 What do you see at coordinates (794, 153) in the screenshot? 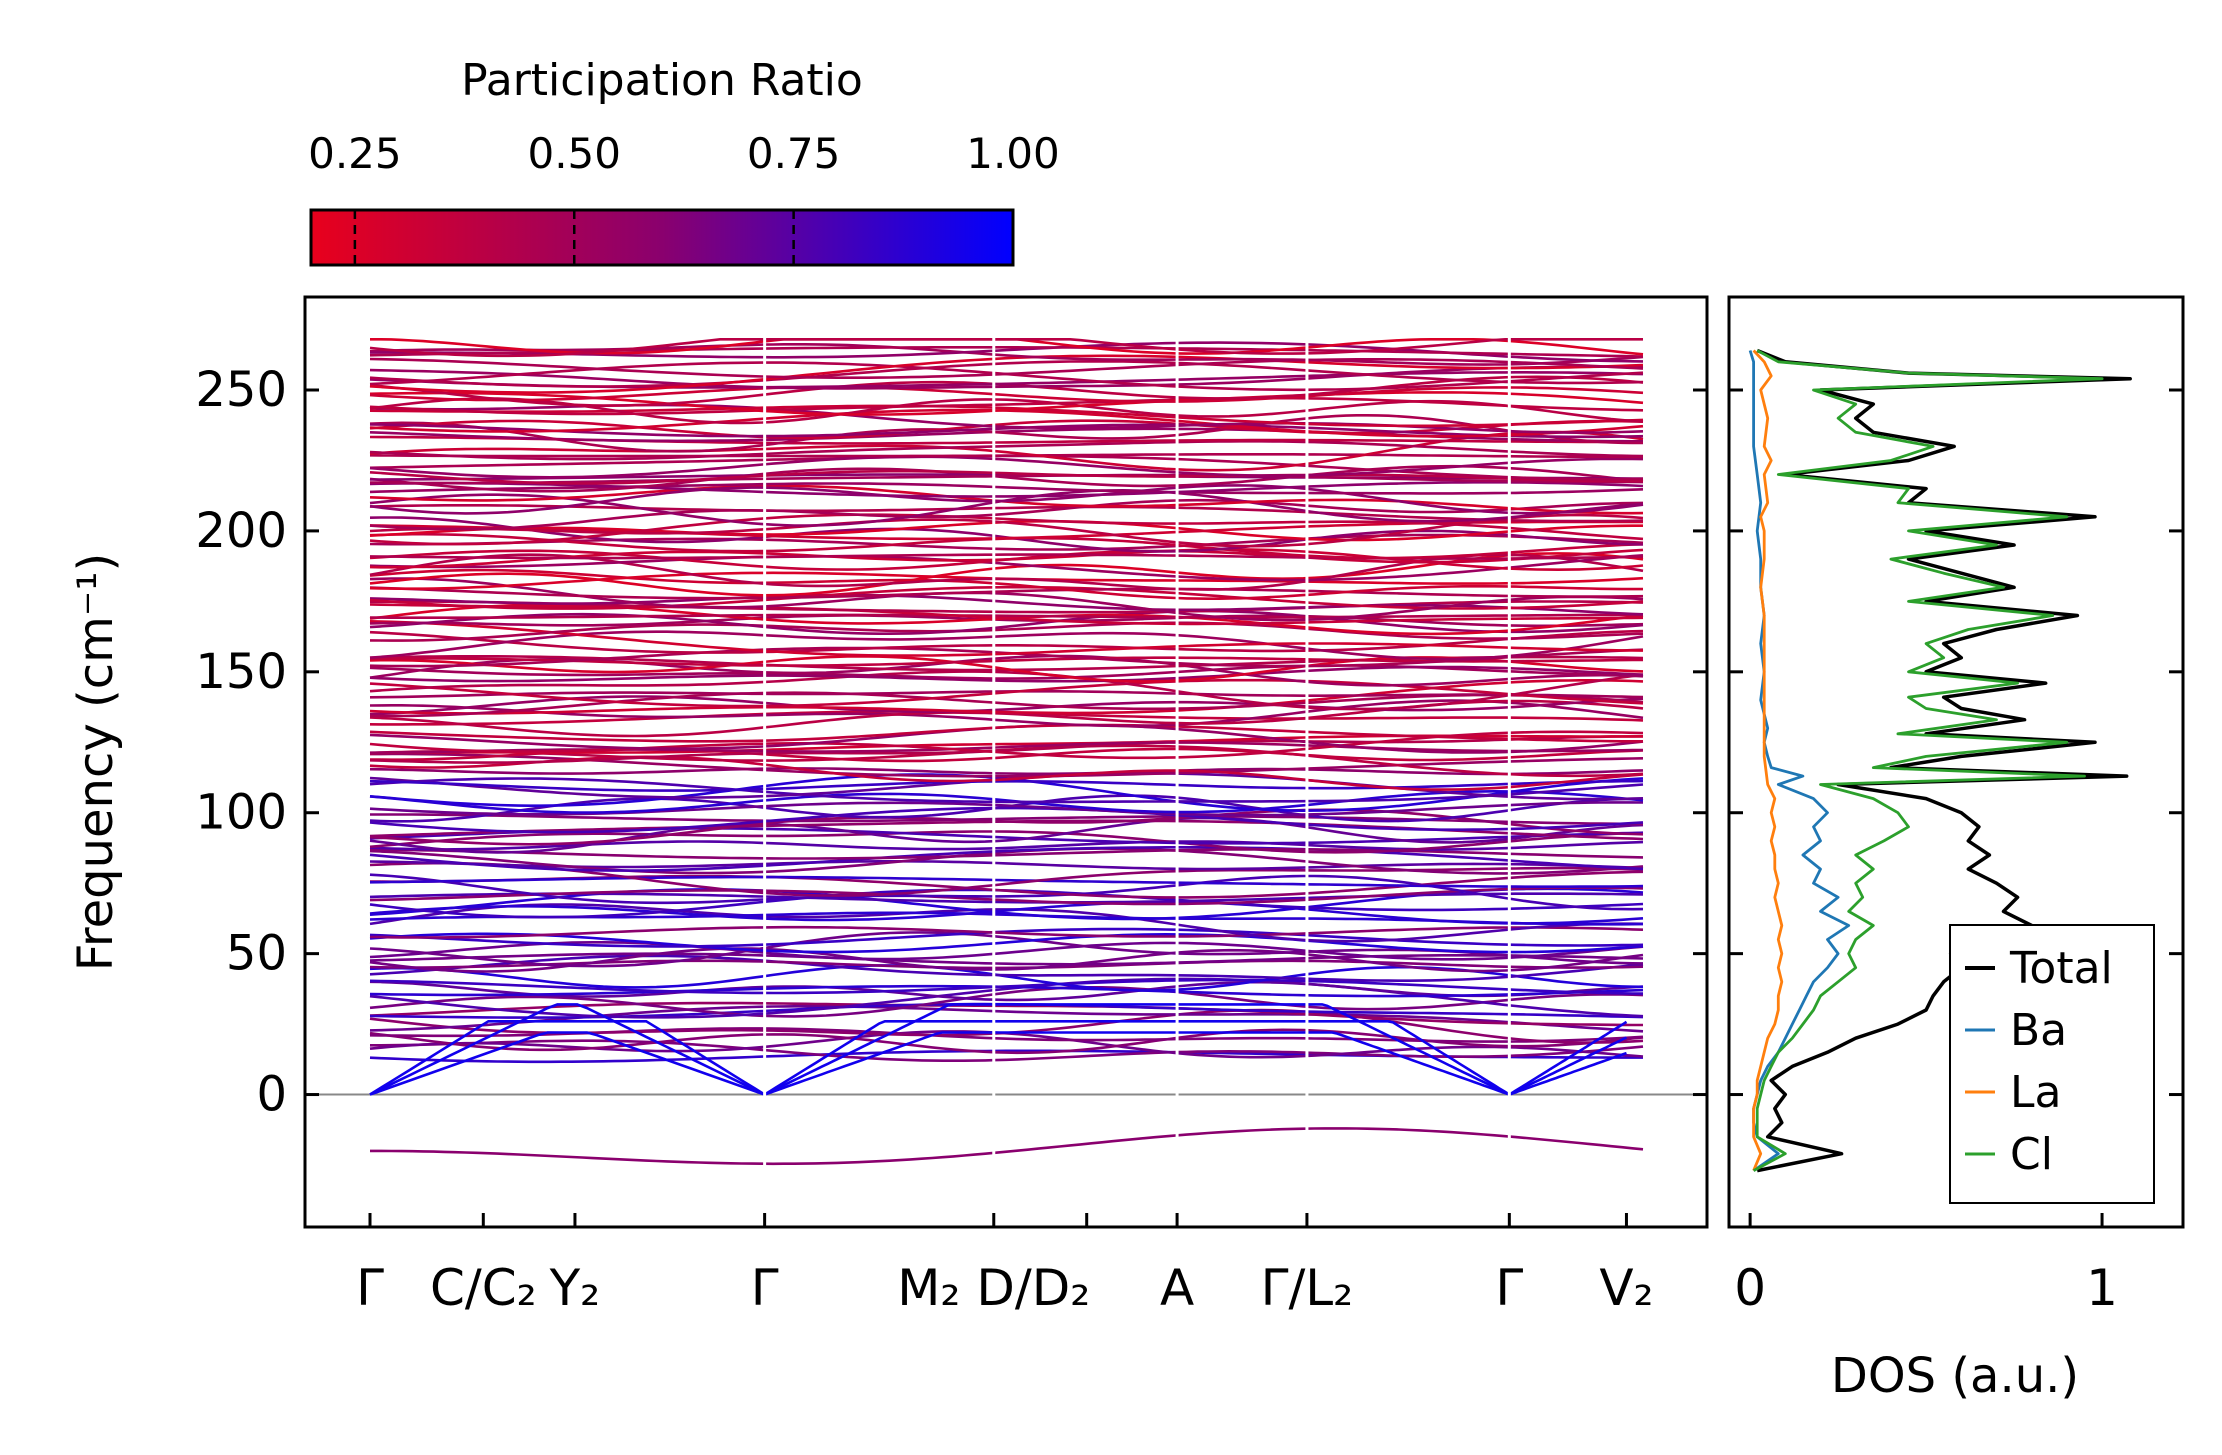
I see `colorbar-tick-label: 0.75` at bounding box center [794, 153].